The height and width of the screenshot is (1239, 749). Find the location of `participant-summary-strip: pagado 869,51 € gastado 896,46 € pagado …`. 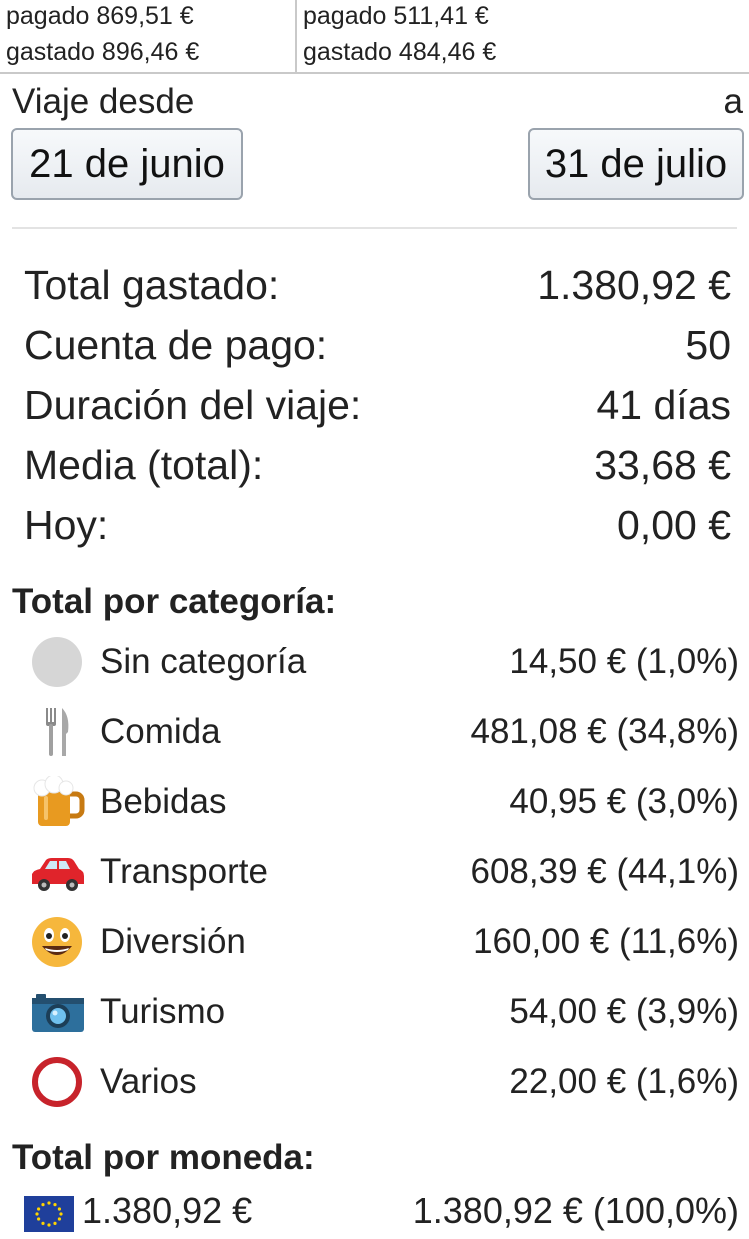

participant-summary-strip: pagado 869,51 € gastado 896,46 € pagado … is located at coordinates (374, 37).